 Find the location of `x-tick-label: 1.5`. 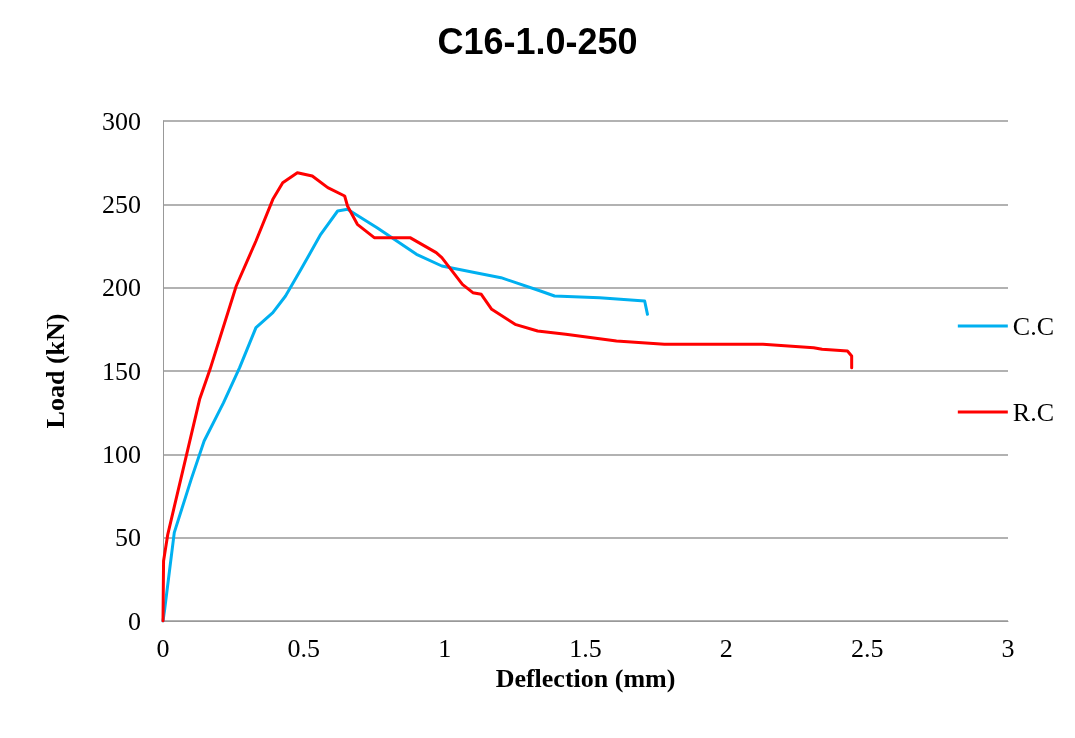

x-tick-label: 1.5 is located at coordinates (585, 648).